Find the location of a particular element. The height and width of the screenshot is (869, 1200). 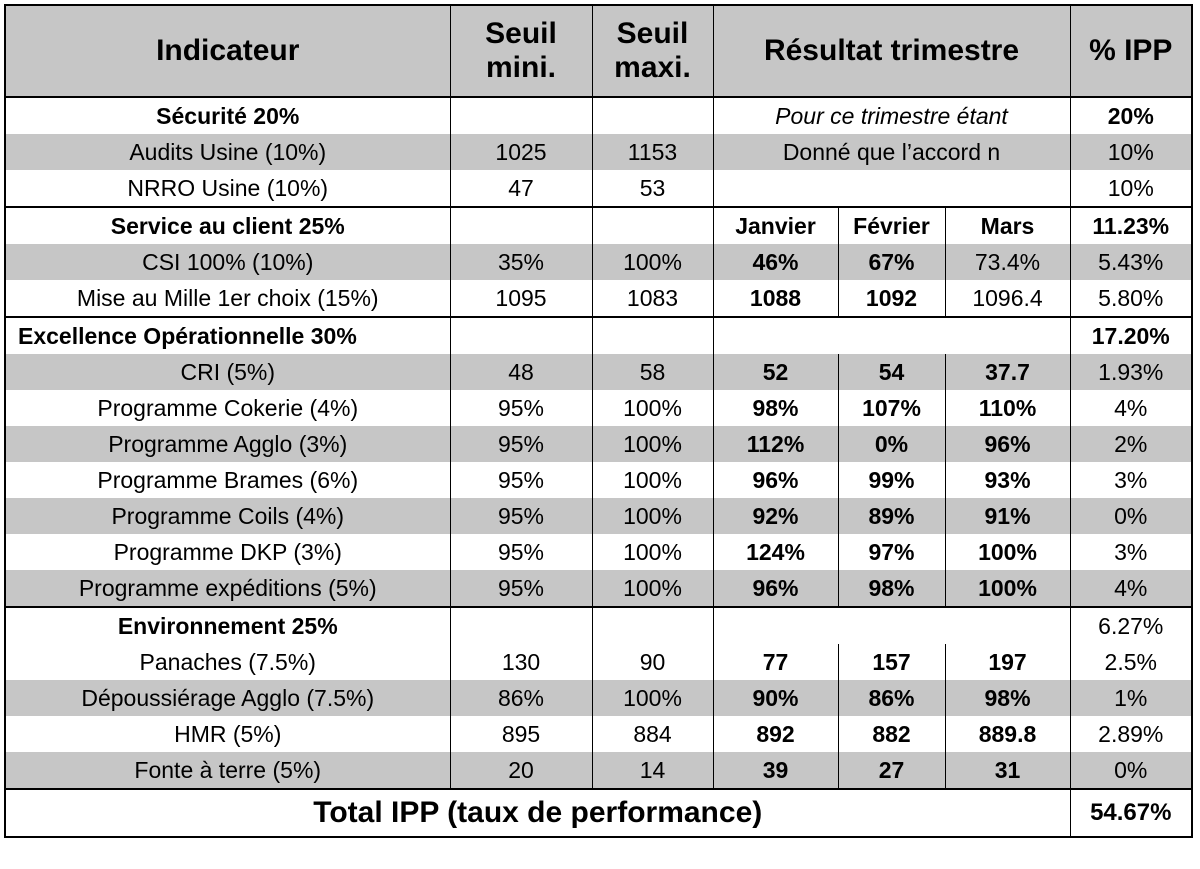

month-fevrier: Février is located at coordinates (891, 225).